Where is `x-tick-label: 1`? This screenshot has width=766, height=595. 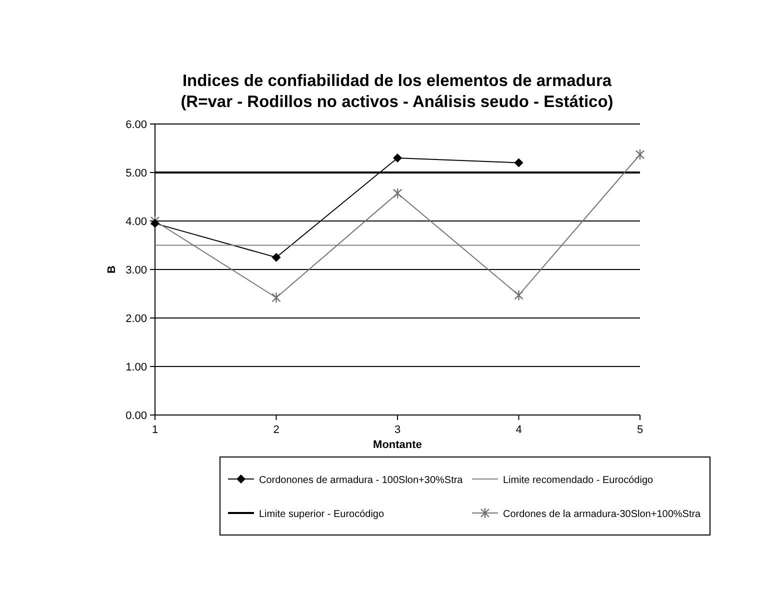 x-tick-label: 1 is located at coordinates (155, 430).